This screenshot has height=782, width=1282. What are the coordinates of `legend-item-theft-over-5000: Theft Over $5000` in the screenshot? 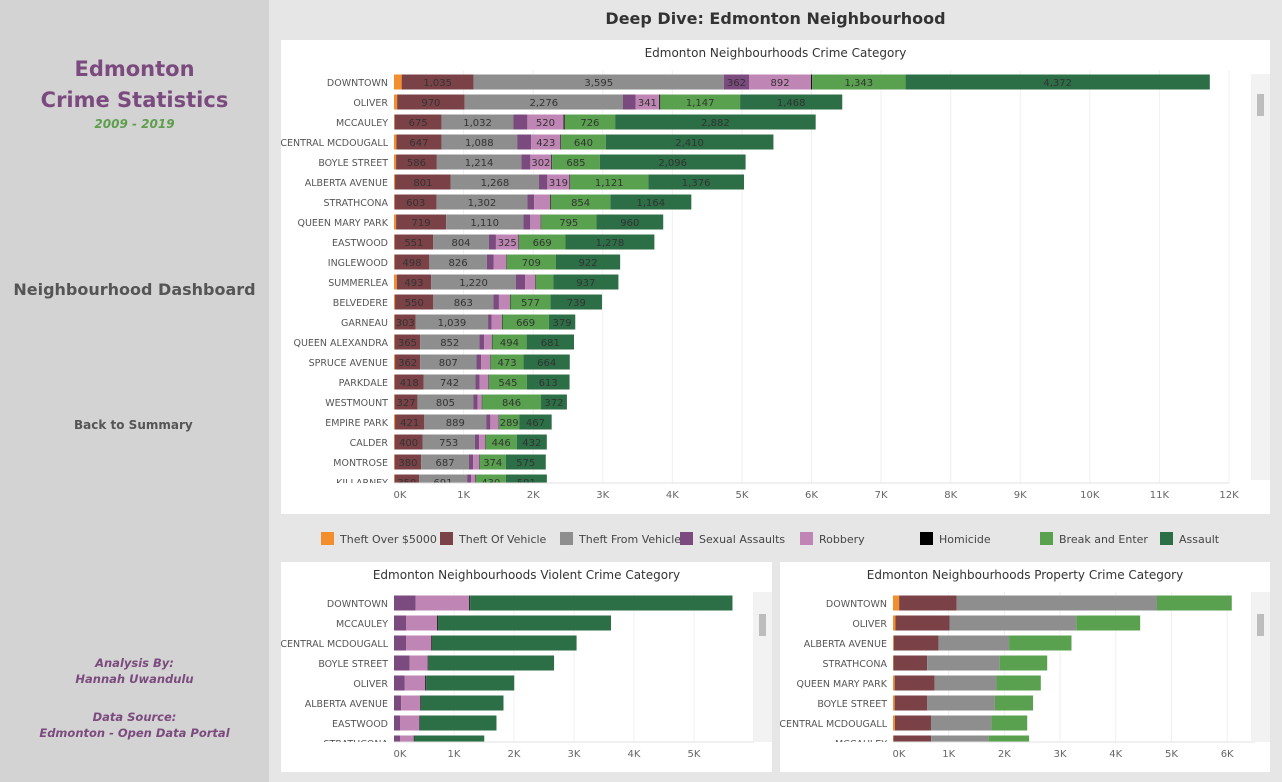 It's located at (379, 539).